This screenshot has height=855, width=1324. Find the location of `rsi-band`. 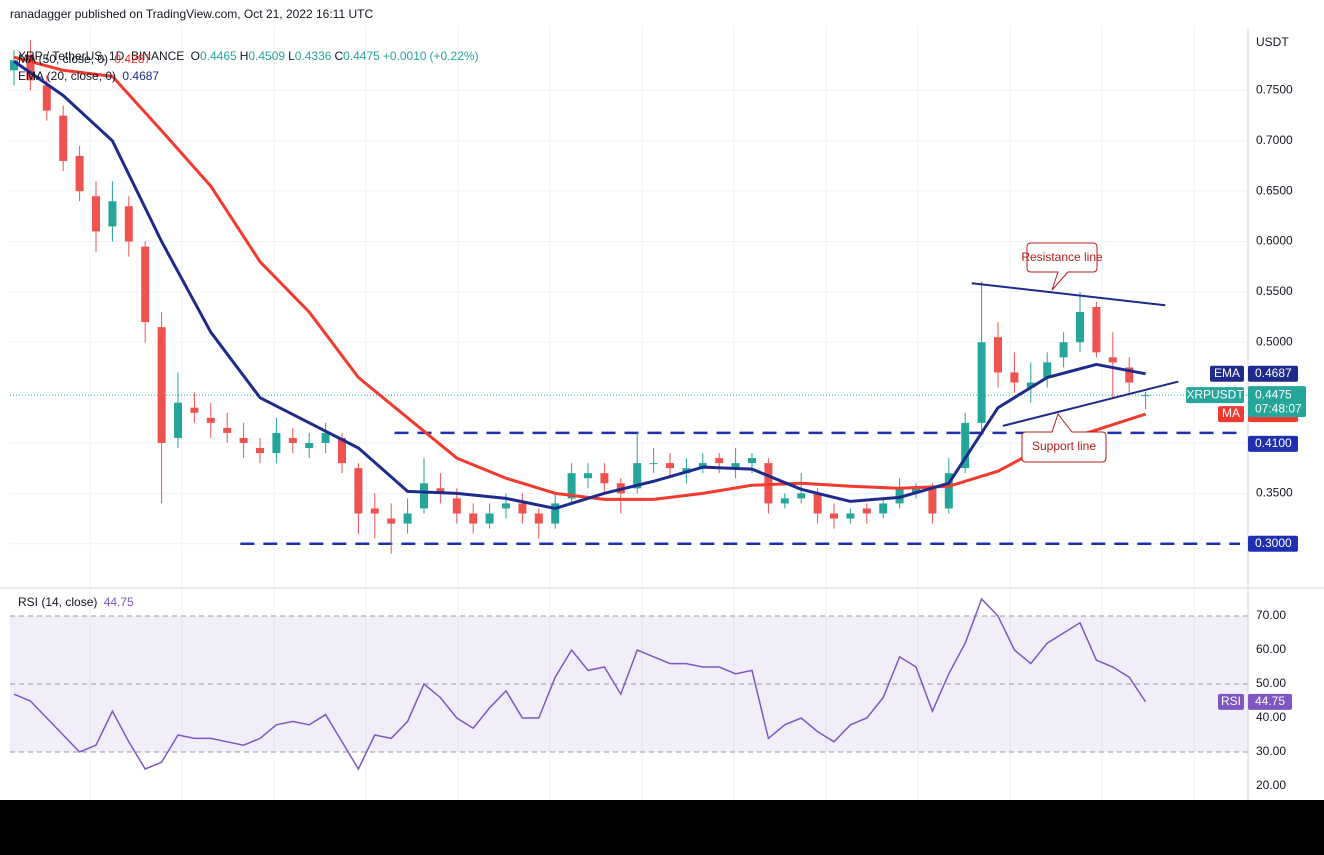

rsi-band is located at coordinates (629, 684).